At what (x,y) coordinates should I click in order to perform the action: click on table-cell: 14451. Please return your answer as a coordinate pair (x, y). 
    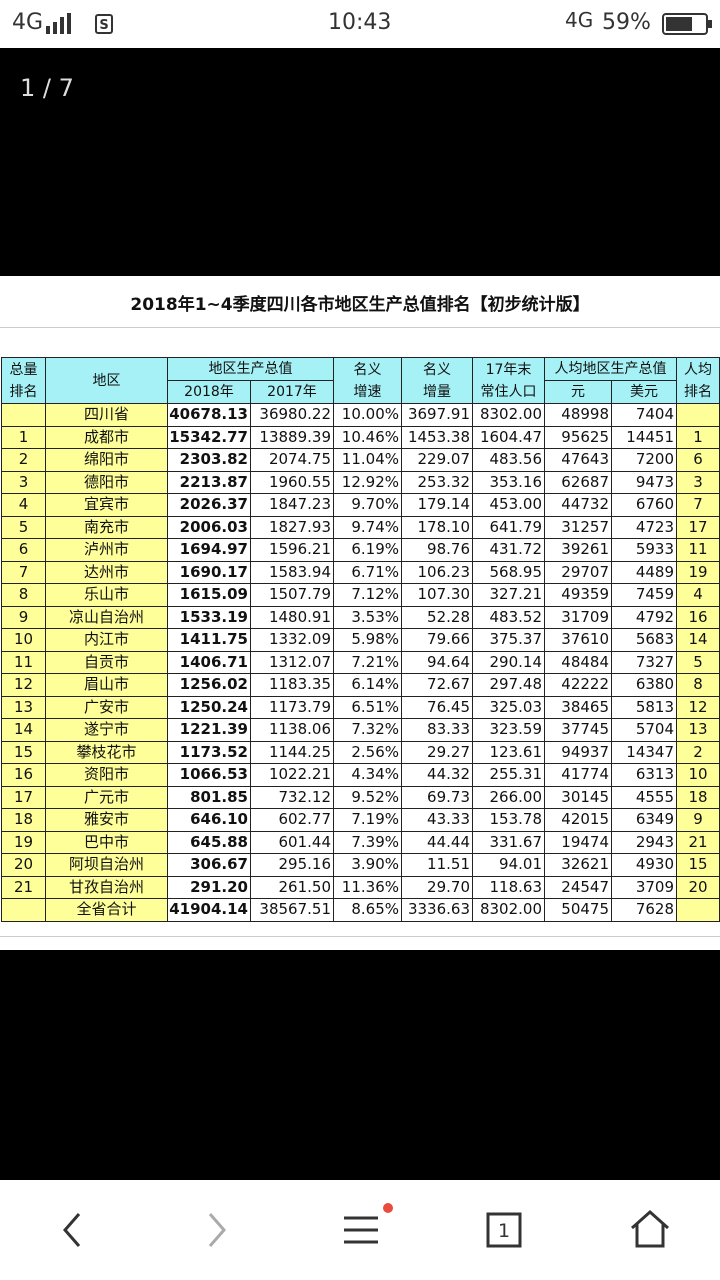
    Looking at the image, I should click on (644, 437).